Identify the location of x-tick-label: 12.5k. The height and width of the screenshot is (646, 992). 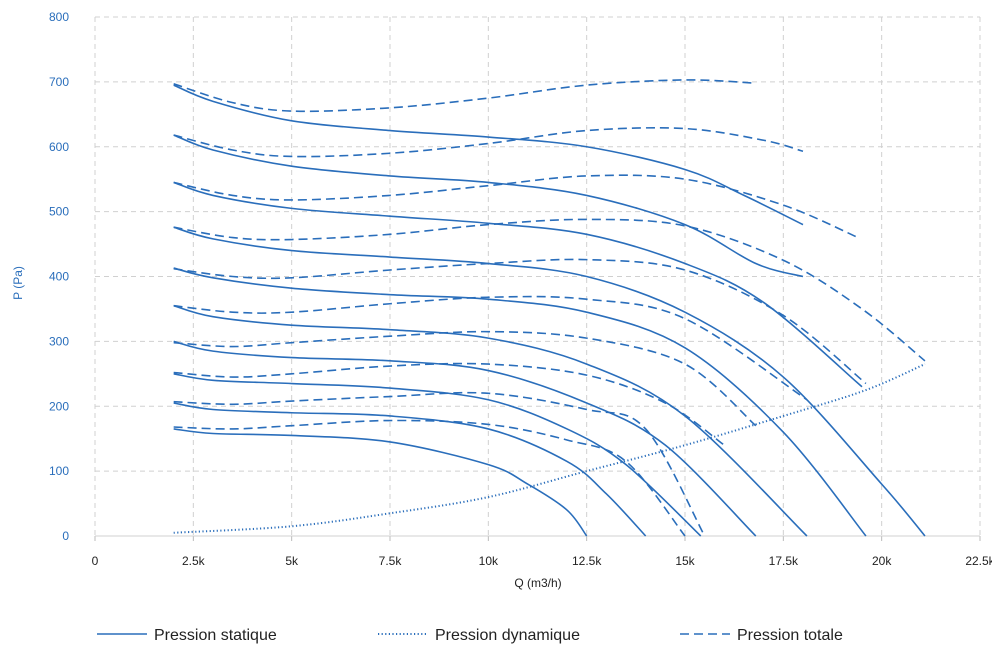
(587, 561).